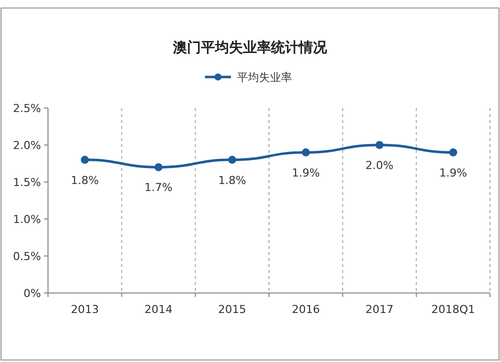 Image resolution: width=500 pixels, height=362 pixels. Describe the element at coordinates (27, 219) in the screenshot. I see `y-tick-label: 1.0%` at that location.